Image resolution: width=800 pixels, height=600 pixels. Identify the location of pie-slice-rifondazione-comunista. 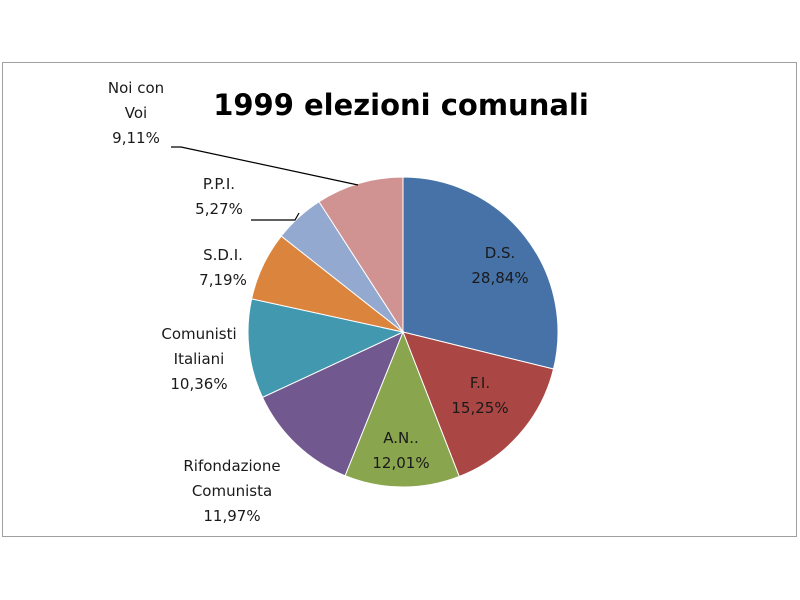
(332, 404).